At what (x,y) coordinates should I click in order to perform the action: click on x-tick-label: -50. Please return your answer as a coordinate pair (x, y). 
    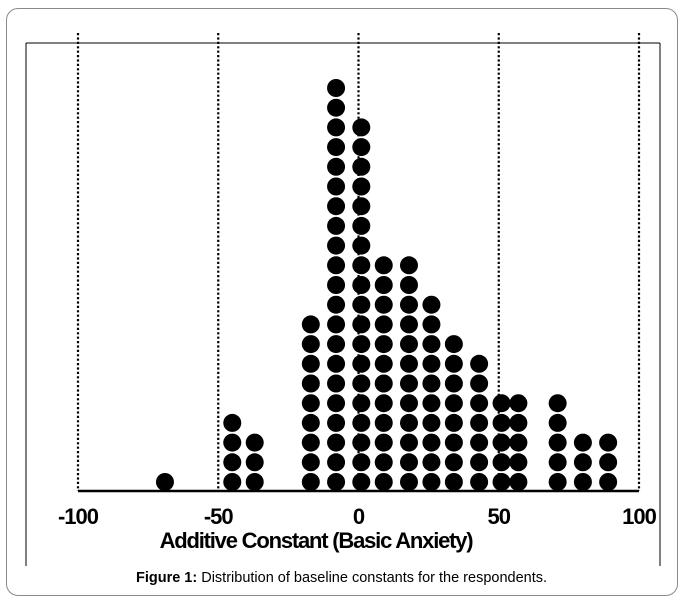
    Looking at the image, I should click on (219, 516).